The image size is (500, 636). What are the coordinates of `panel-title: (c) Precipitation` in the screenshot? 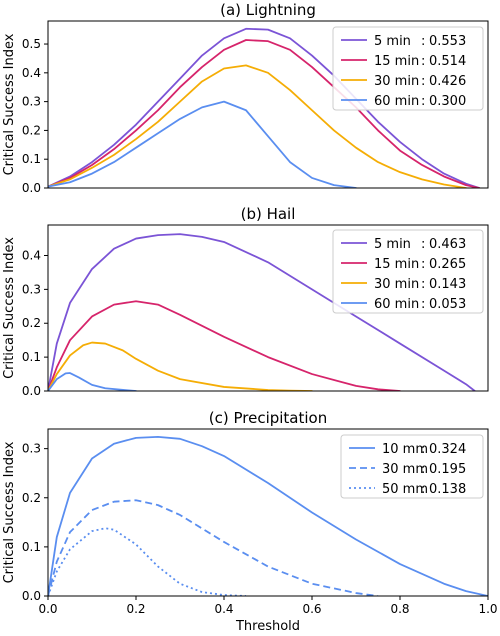 It's located at (268, 418).